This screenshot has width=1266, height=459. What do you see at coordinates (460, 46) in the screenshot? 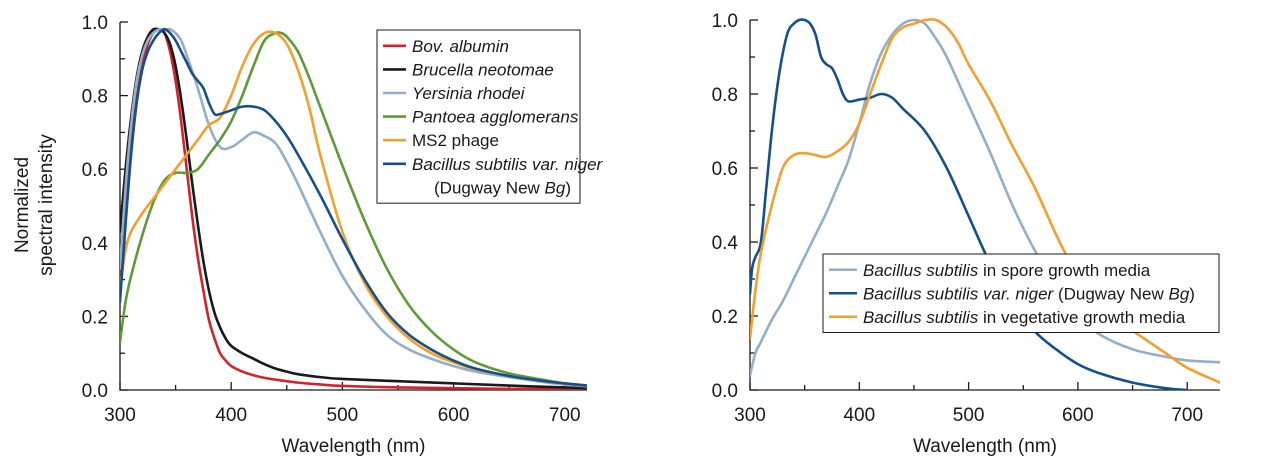
I see `chart-0-legend-label-0: Bov. albumin` at bounding box center [460, 46].